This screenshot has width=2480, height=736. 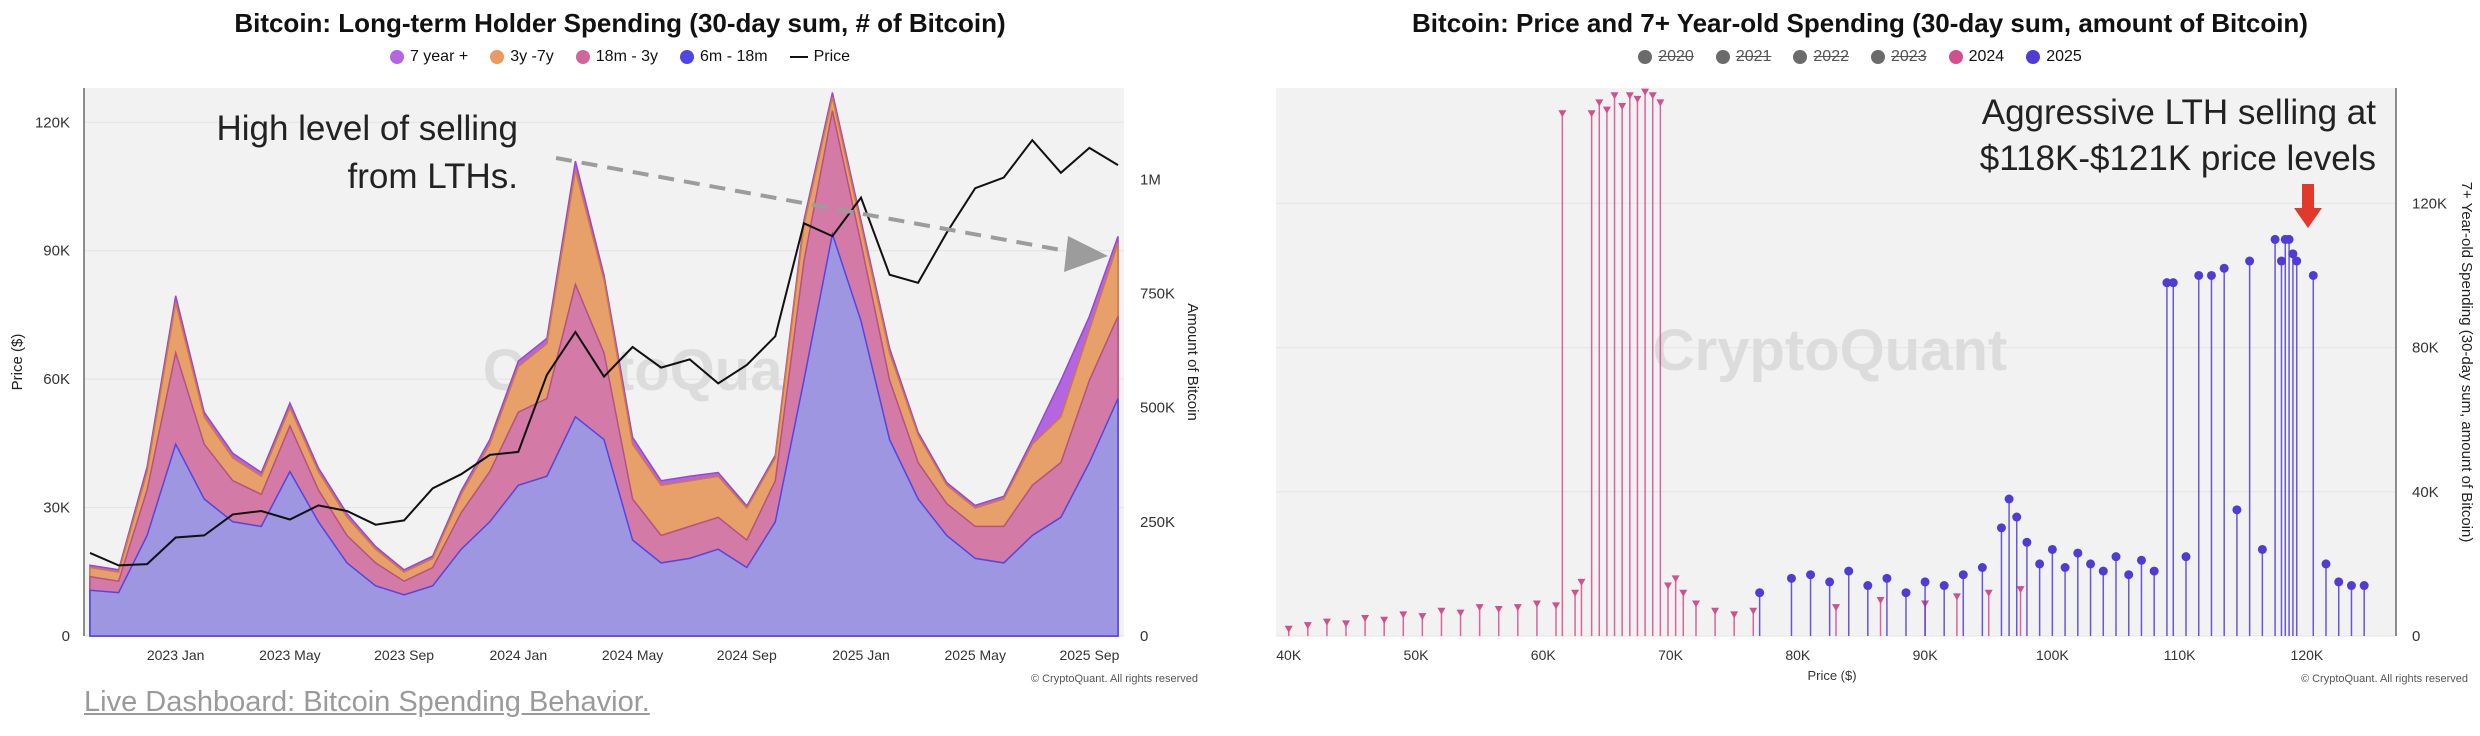 I want to click on y-tick-label: 60K, so click(x=56, y=379).